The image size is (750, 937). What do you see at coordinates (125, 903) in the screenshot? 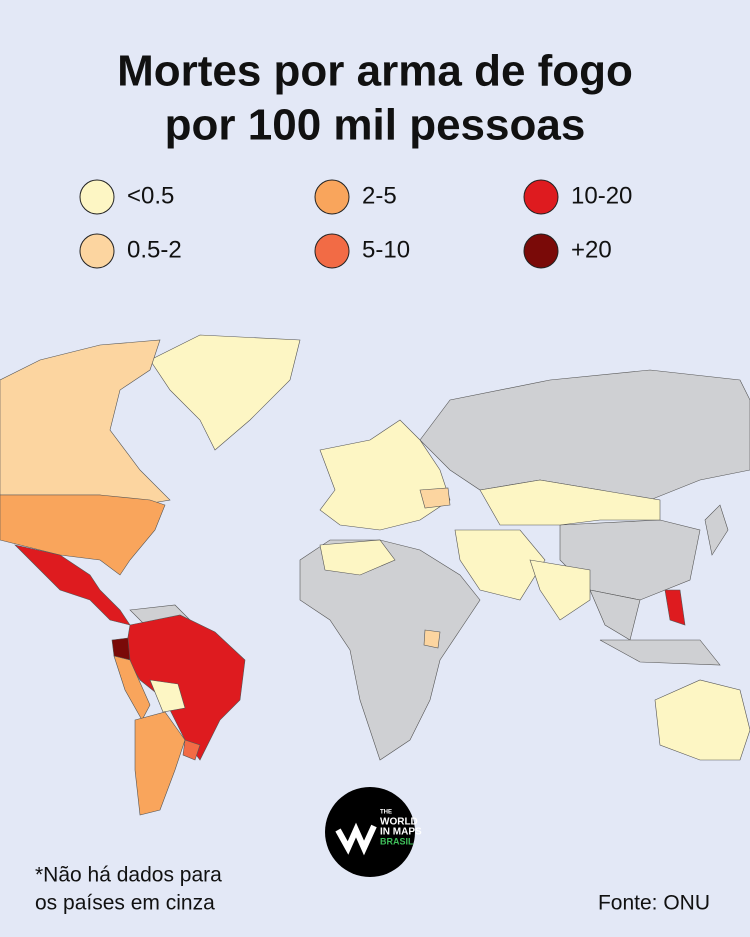
I see `footnote: os países em cinza` at bounding box center [125, 903].